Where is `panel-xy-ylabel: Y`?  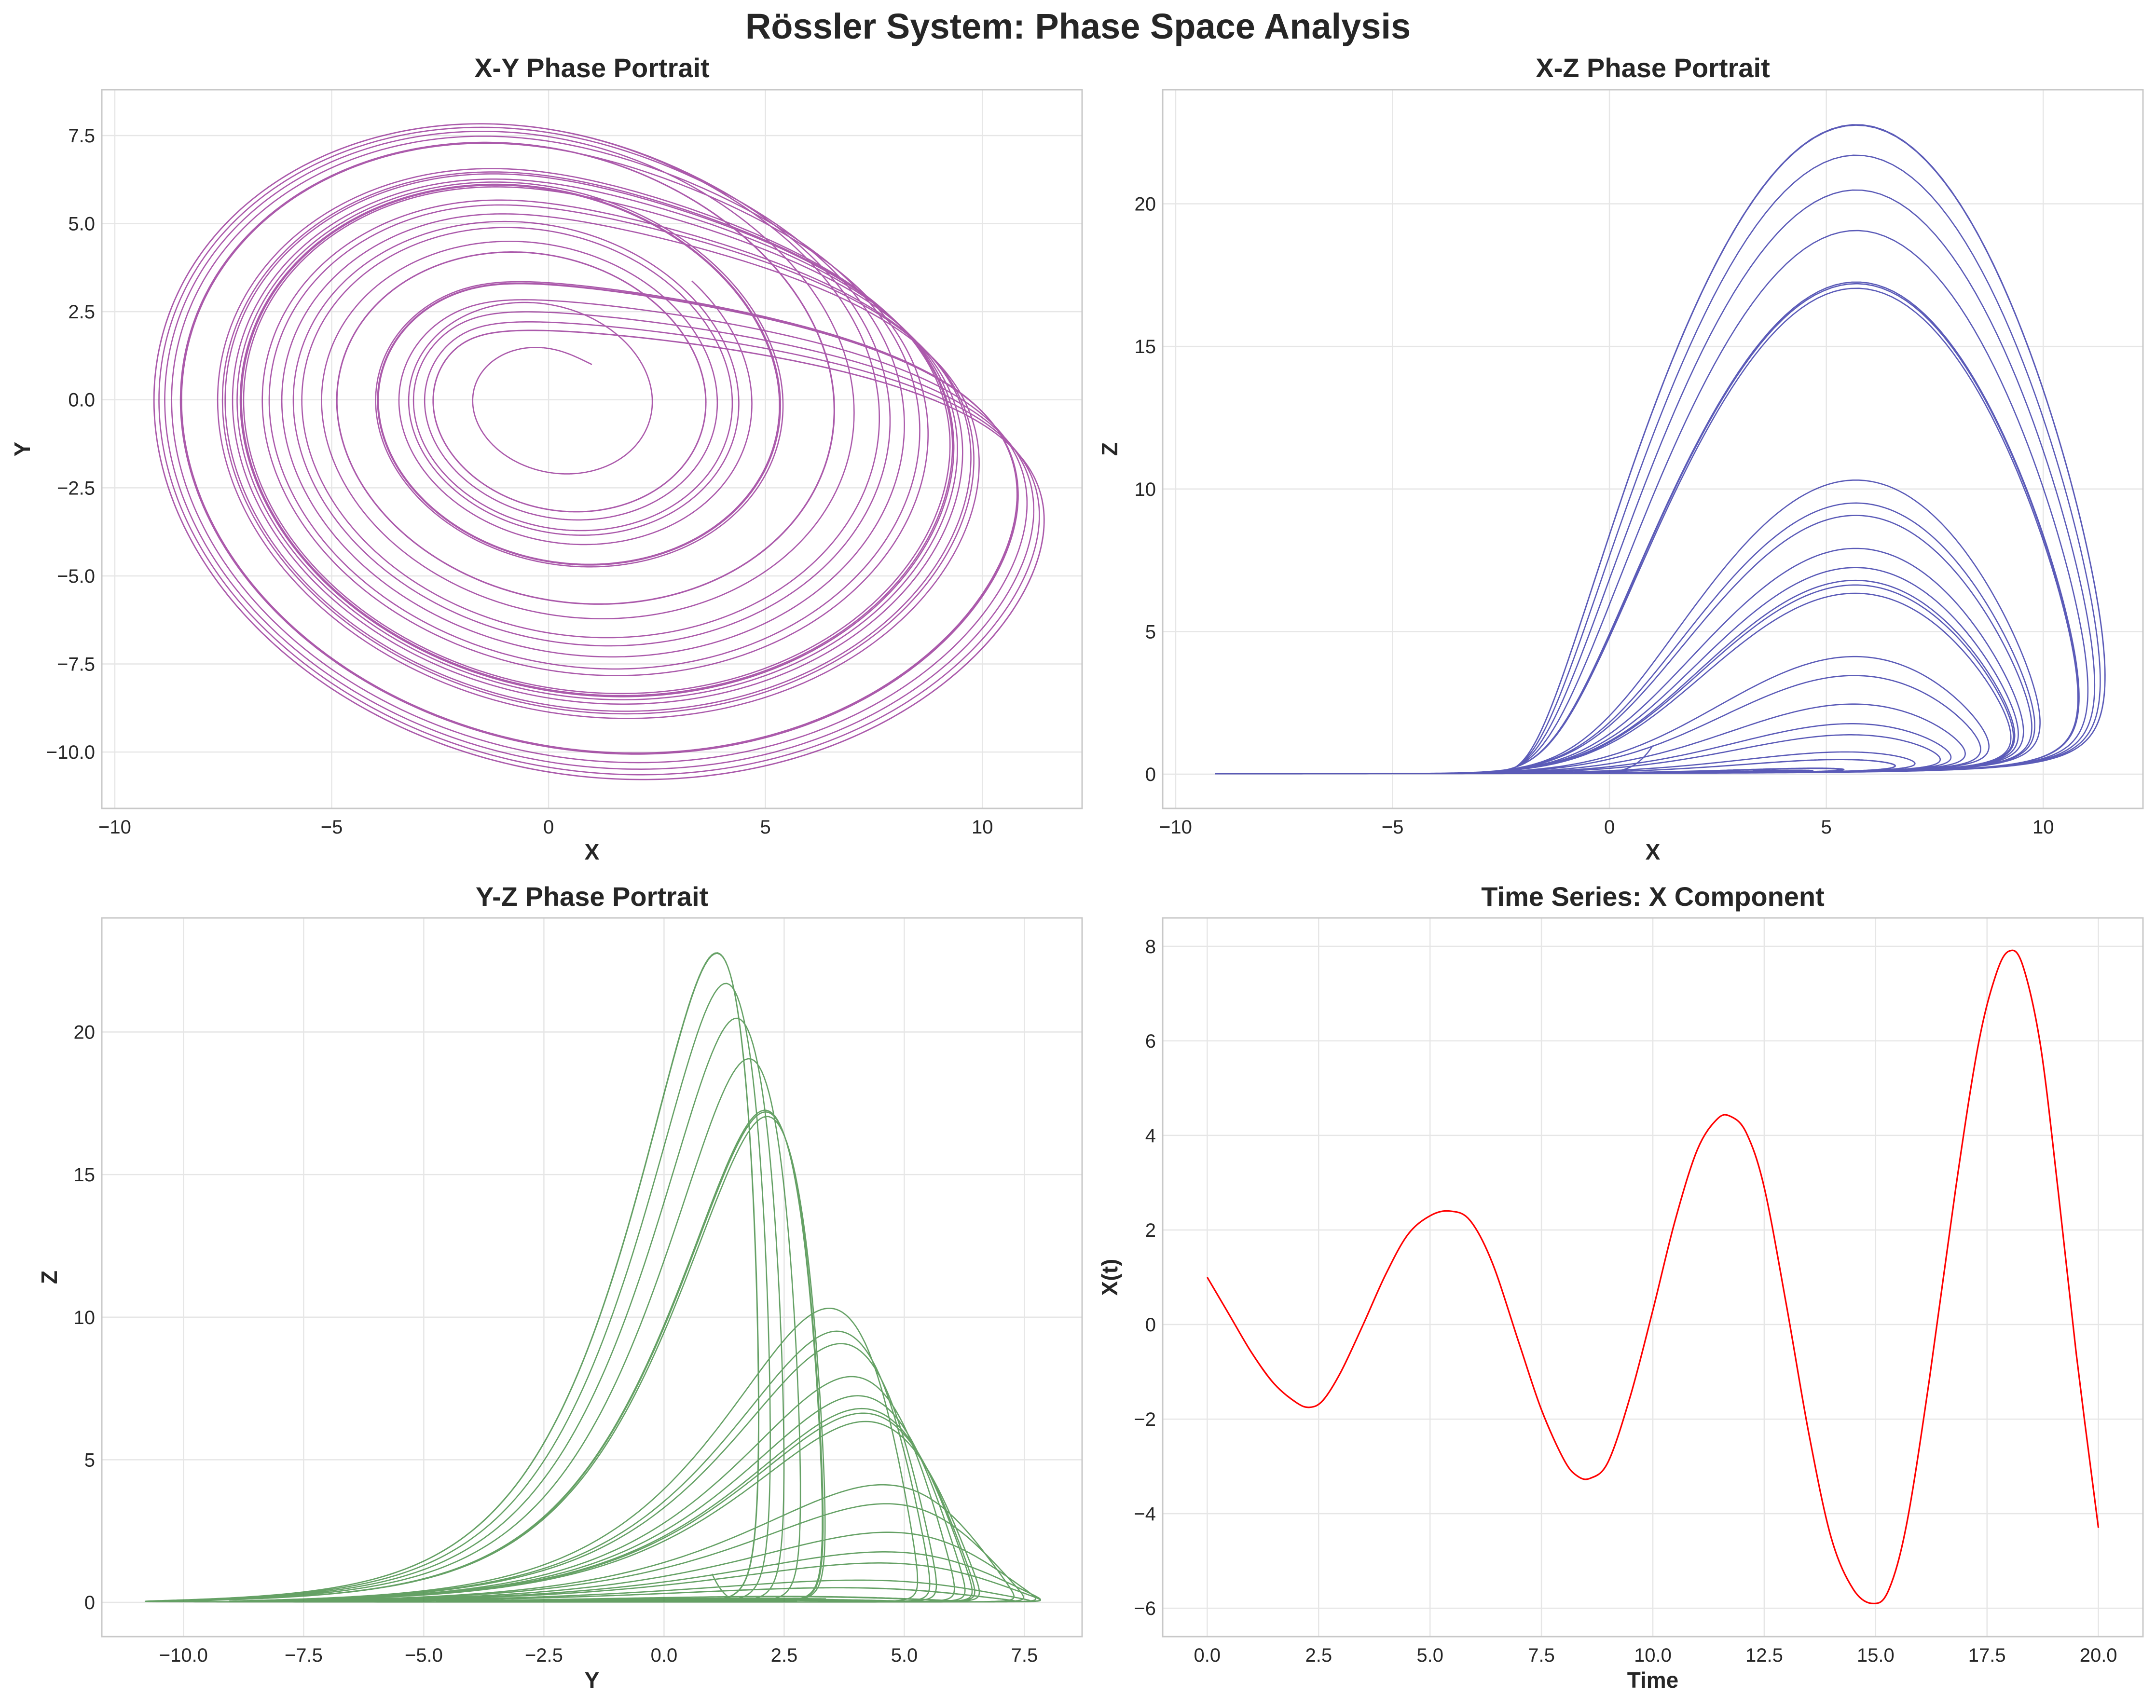 panel-xy-ylabel: Y is located at coordinates (22, 449).